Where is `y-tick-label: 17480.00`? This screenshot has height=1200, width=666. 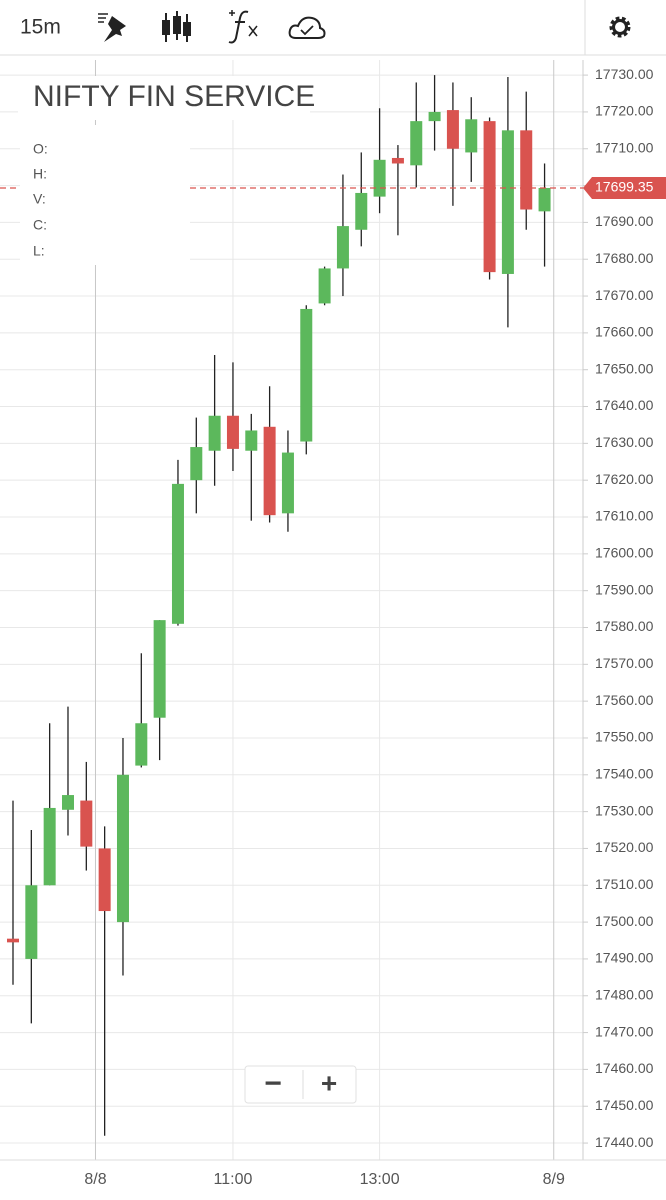 y-tick-label: 17480.00 is located at coordinates (624, 994).